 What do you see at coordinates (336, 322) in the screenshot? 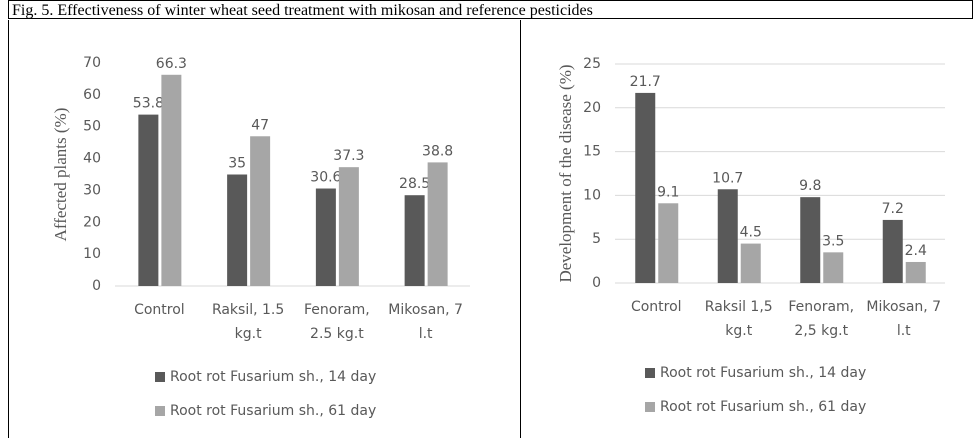
I see `x-tick-label: Fenoram, 2.5 kg.t` at bounding box center [336, 322].